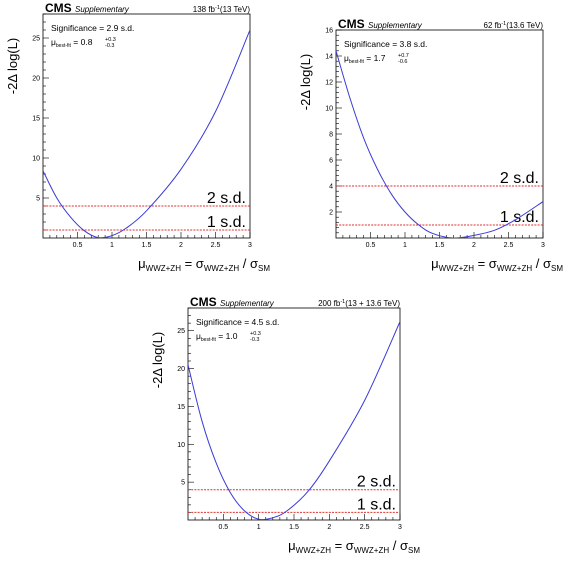 The width and height of the screenshot is (580, 562). I want to click on luminosity-label: 138 fb-1(13 TeV), so click(222, 9).